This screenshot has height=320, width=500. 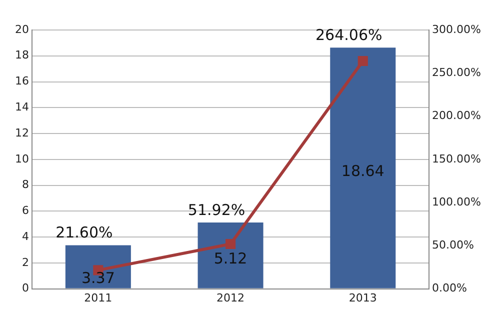 I want to click on y-tick-label: 6, so click(x=25, y=211).